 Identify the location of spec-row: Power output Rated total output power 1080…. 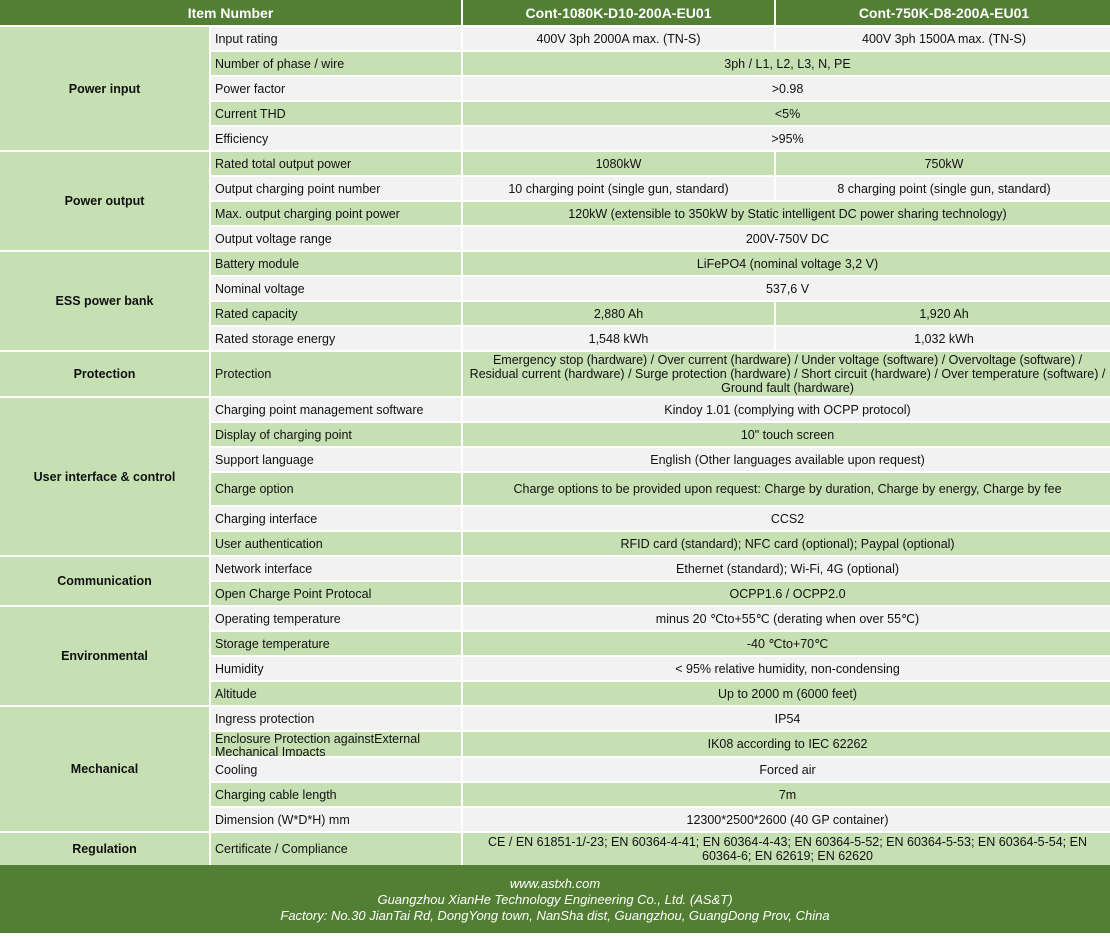
(555, 201).